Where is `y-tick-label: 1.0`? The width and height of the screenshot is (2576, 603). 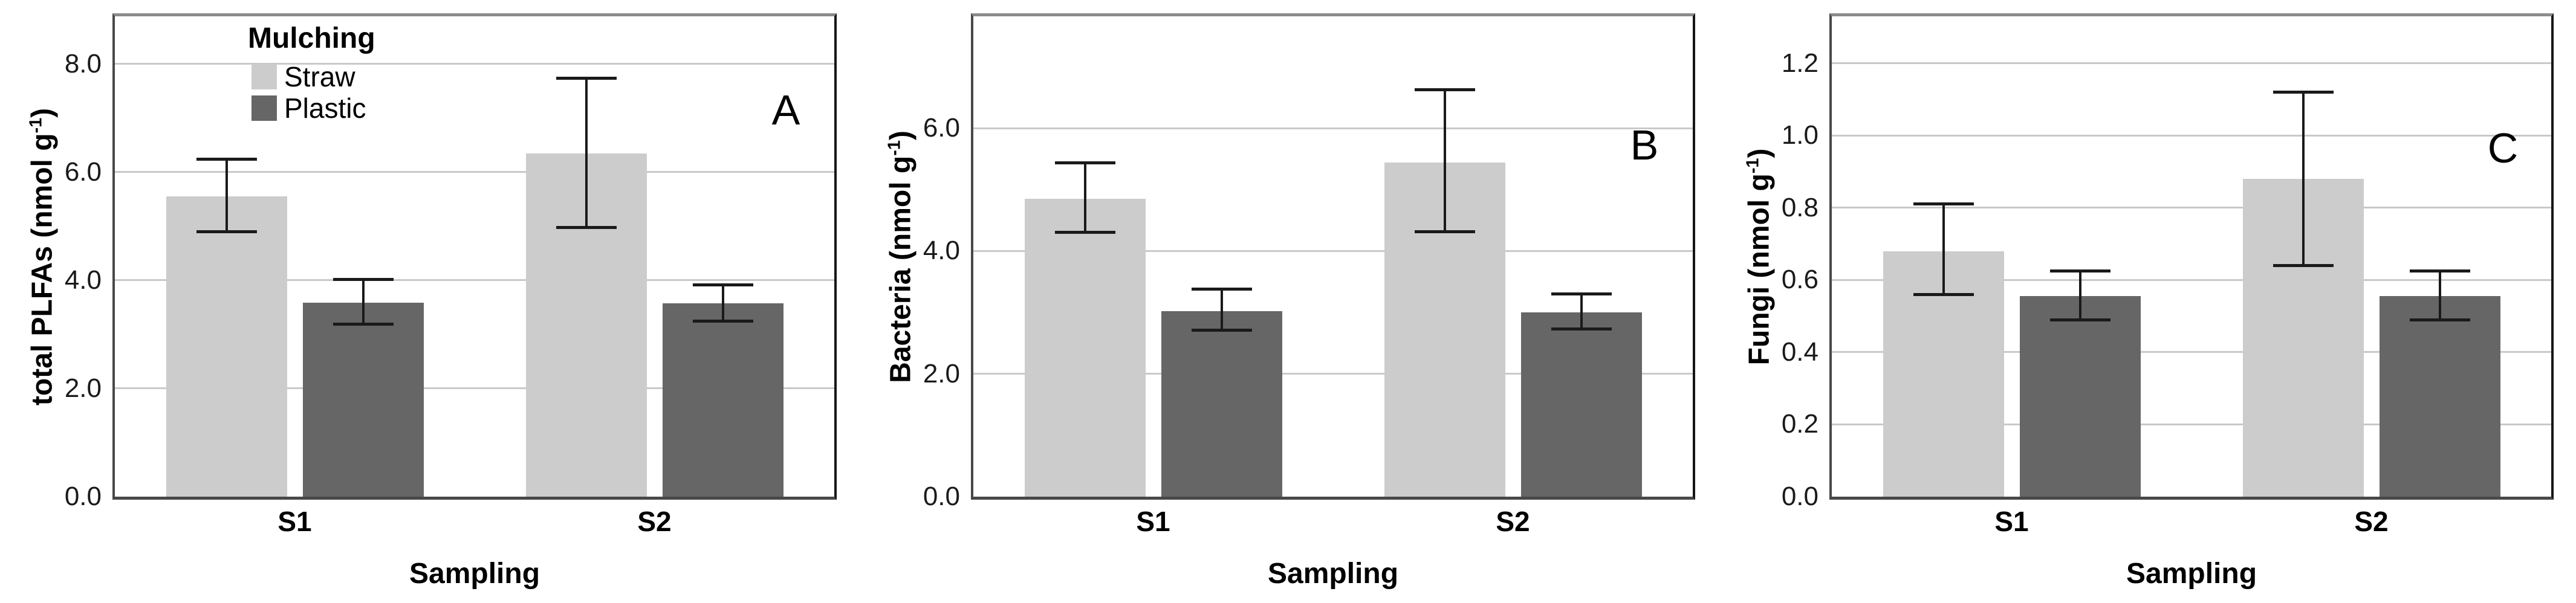 y-tick-label: 1.0 is located at coordinates (1800, 135).